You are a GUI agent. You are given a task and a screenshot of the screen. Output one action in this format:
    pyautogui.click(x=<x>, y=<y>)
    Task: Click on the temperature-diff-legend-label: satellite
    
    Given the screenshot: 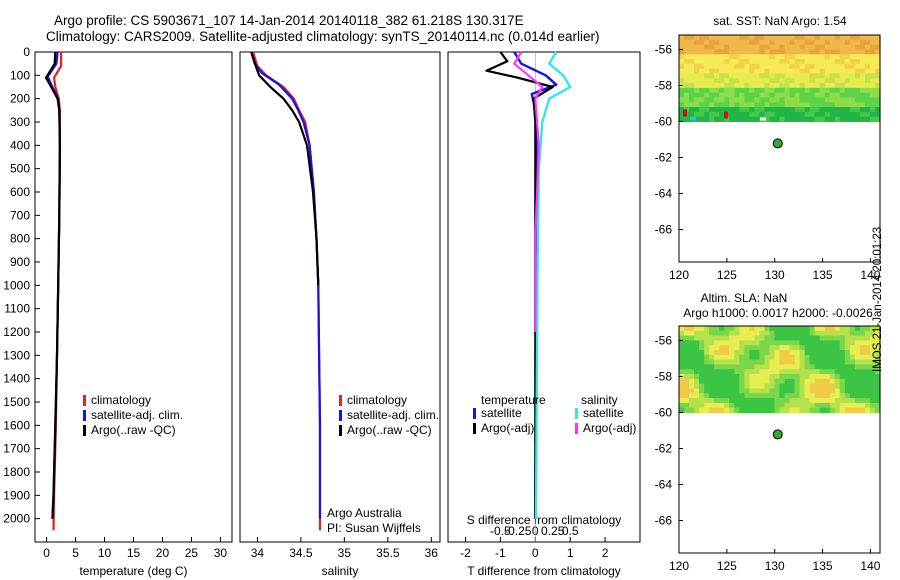 What is the action you would take?
    pyautogui.click(x=501, y=413)
    